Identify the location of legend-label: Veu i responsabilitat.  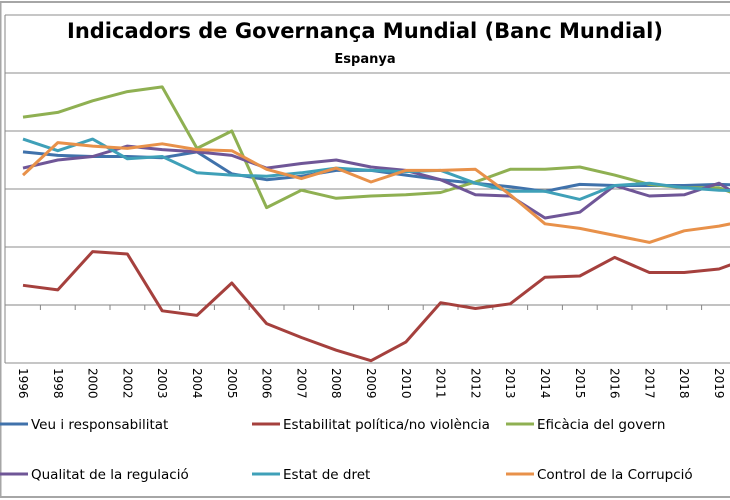
(99, 425).